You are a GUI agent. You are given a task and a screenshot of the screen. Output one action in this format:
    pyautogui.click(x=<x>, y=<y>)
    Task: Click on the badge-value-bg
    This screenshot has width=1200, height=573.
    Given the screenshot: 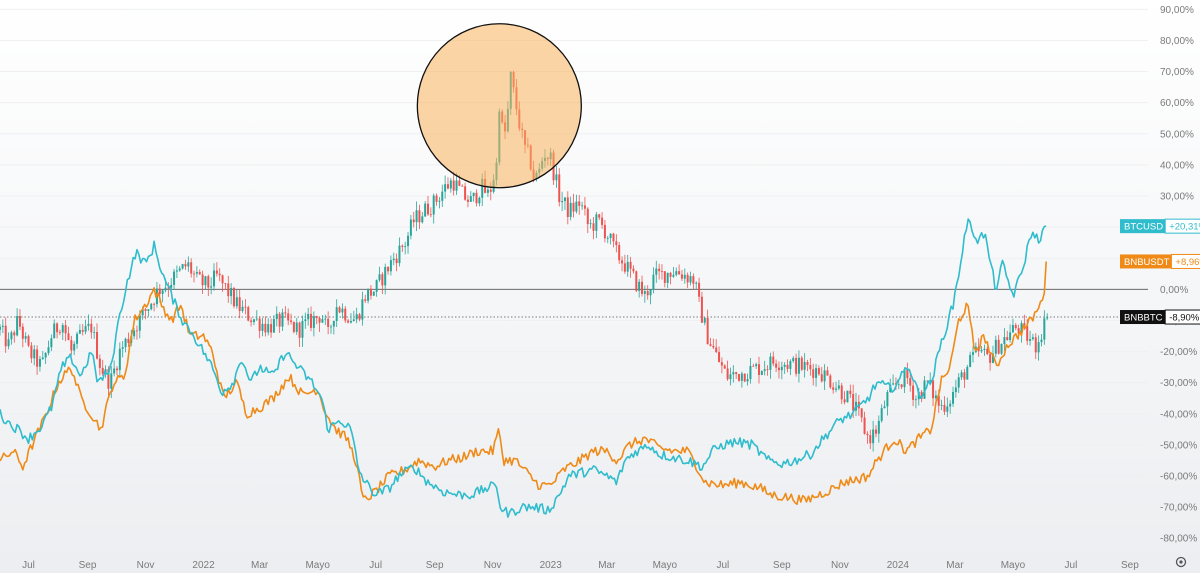 What is the action you would take?
    pyautogui.click(x=1185, y=261)
    